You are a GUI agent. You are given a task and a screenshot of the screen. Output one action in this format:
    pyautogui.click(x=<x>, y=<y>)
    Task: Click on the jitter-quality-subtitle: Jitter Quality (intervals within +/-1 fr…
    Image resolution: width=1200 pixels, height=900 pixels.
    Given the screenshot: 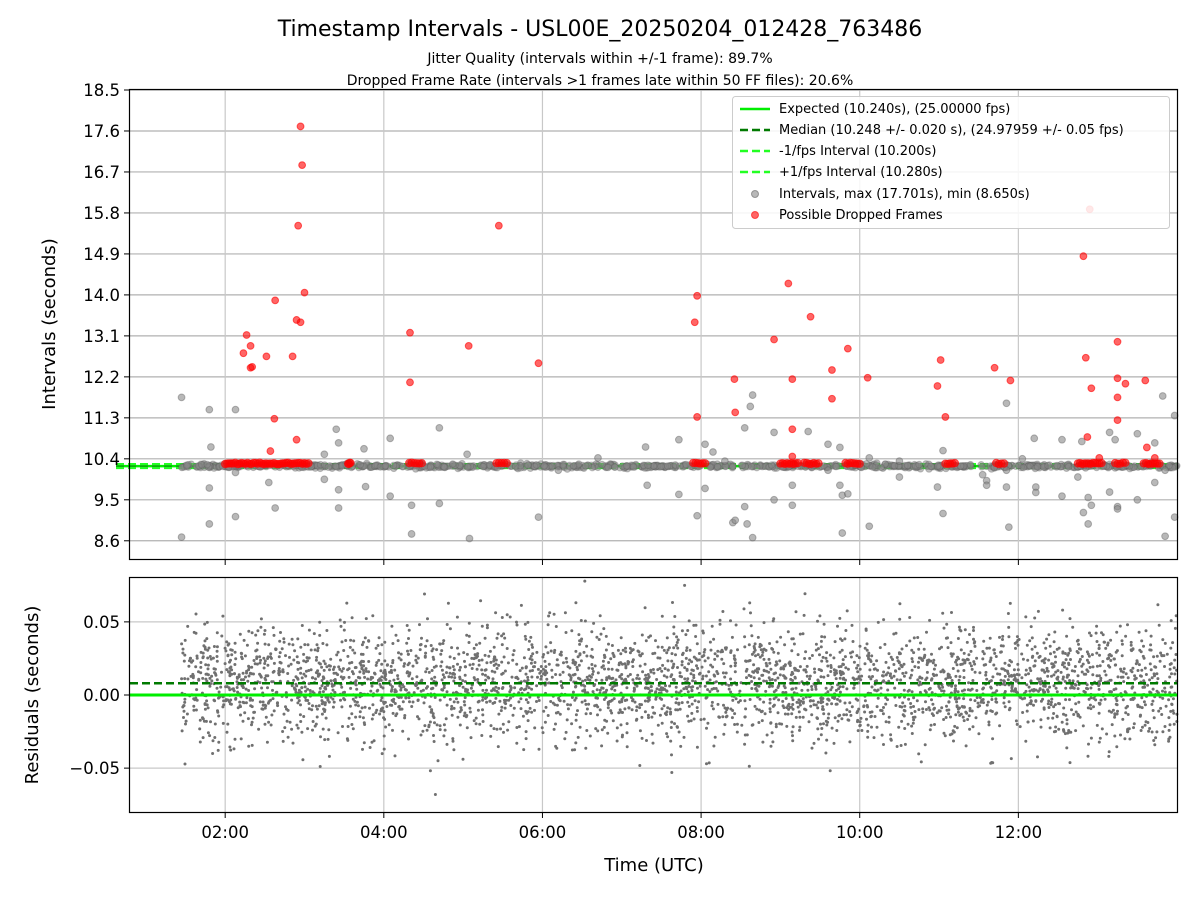 What is the action you would take?
    pyautogui.click(x=599, y=59)
    